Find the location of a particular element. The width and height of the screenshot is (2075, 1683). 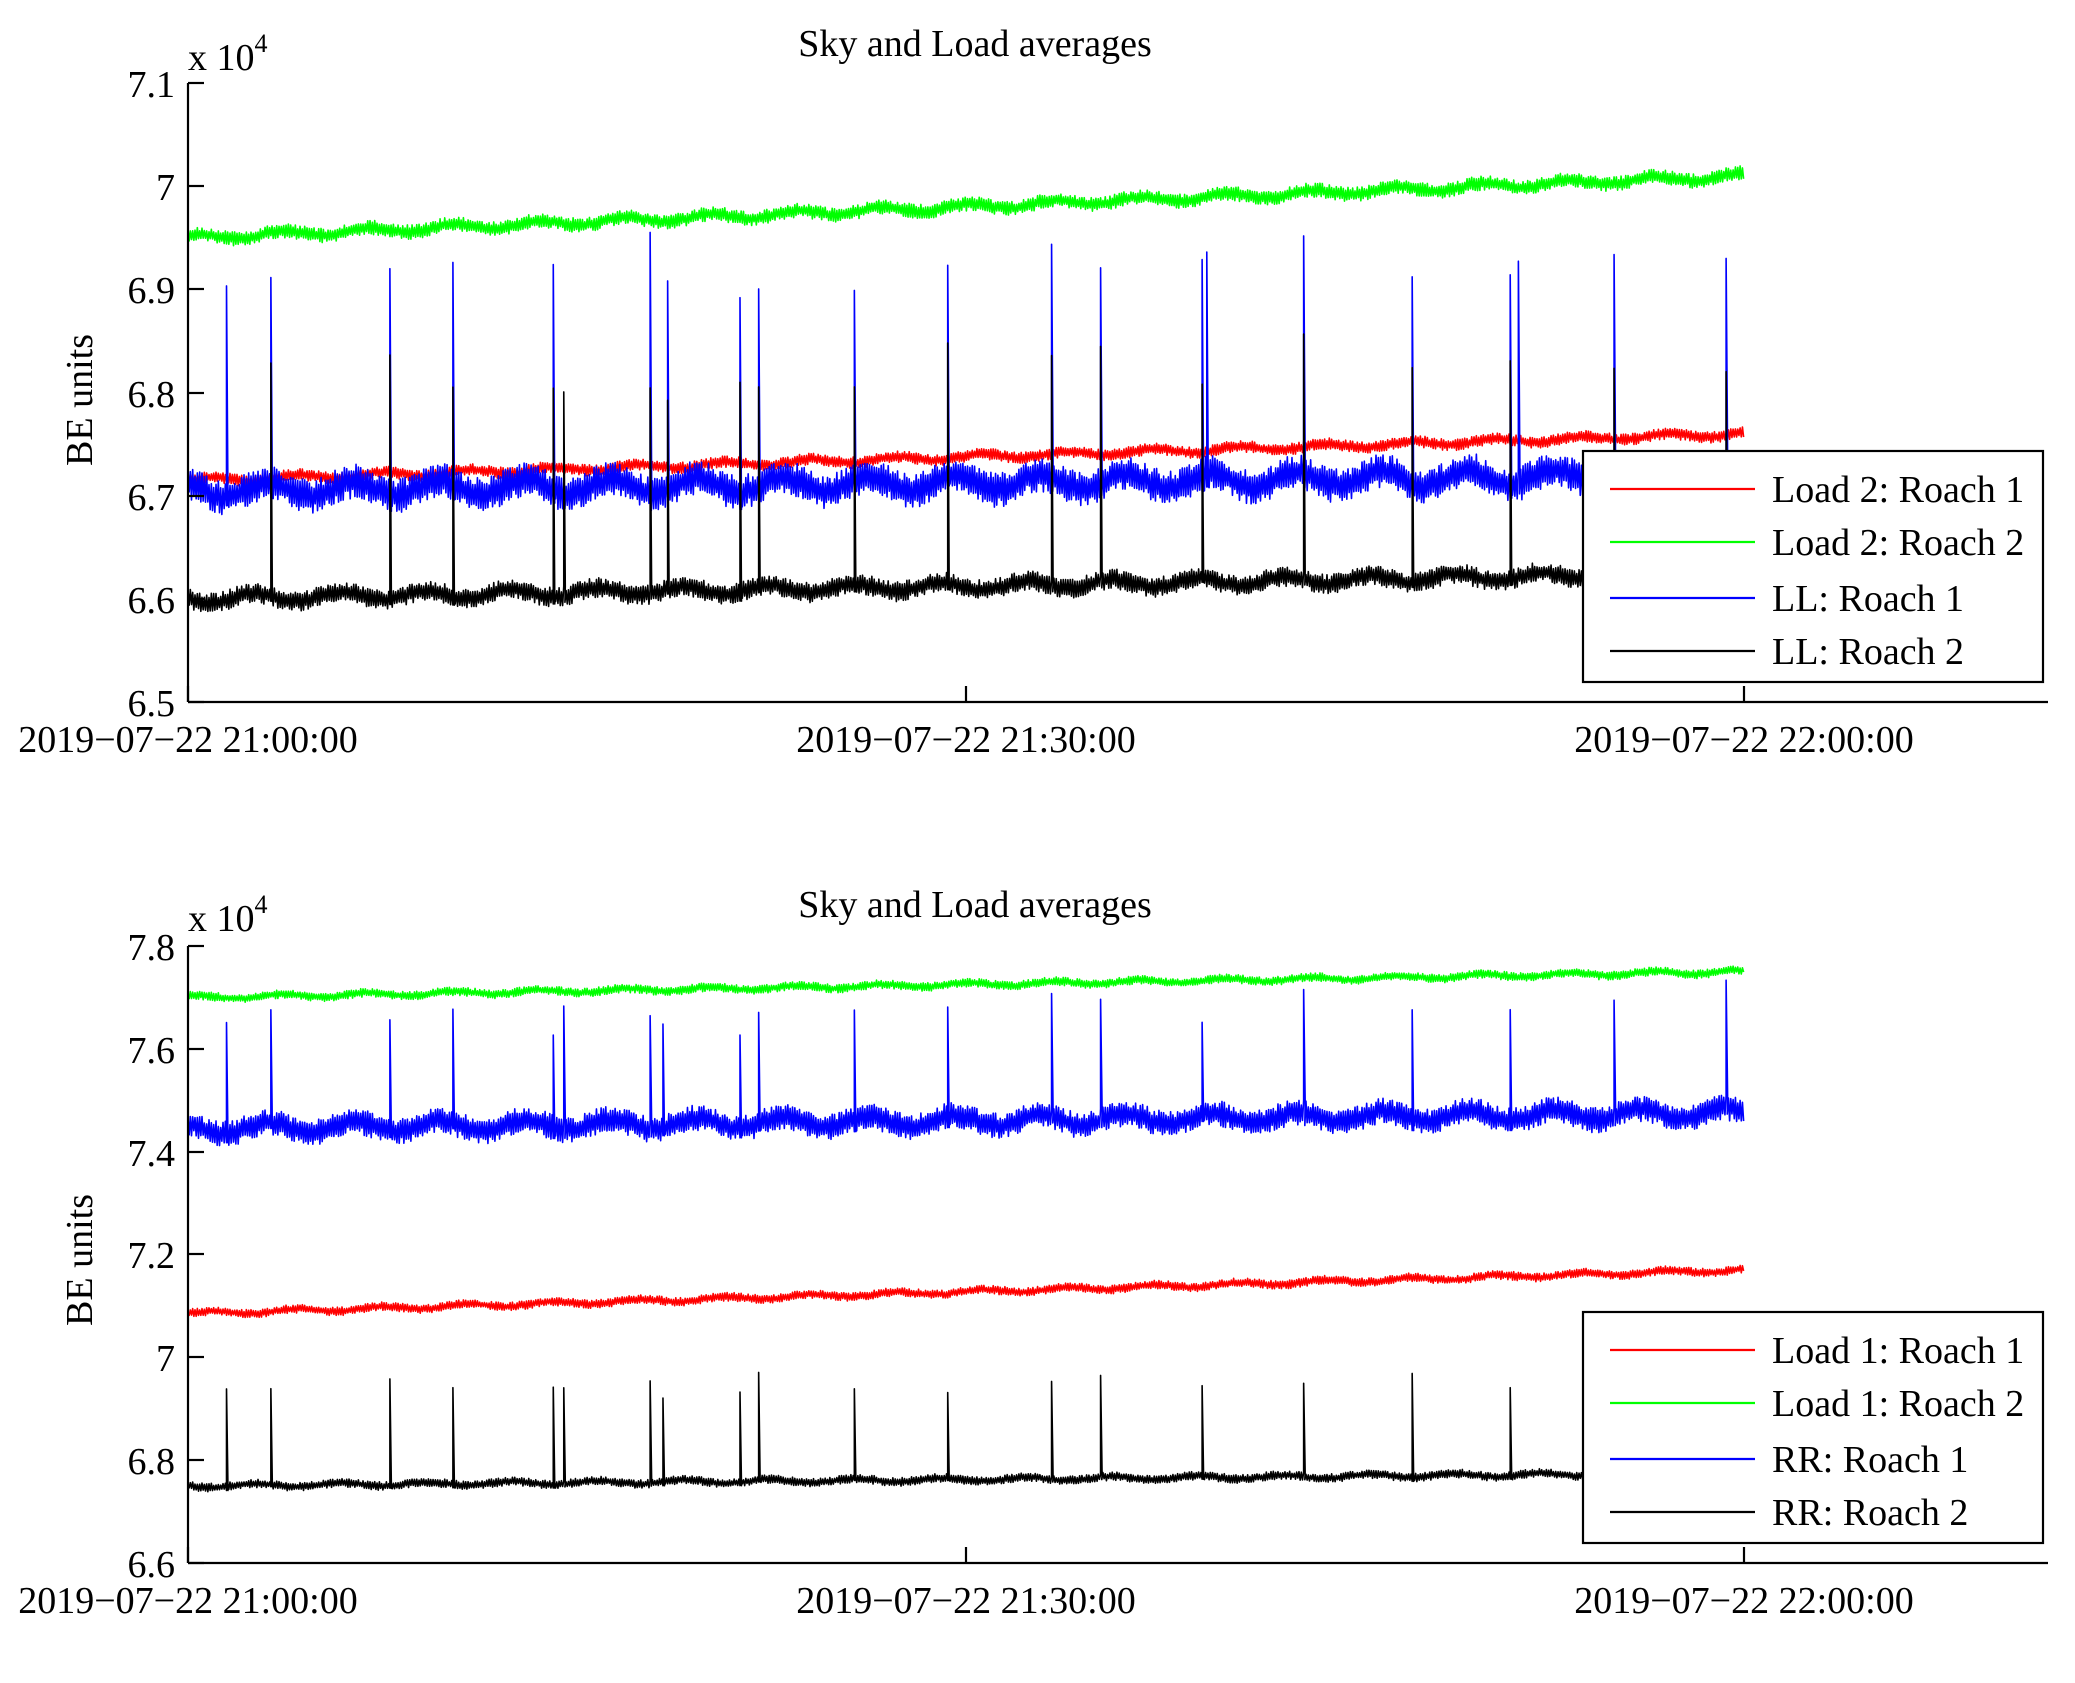

top-ytick-5: 7 is located at coordinates (180, 188).